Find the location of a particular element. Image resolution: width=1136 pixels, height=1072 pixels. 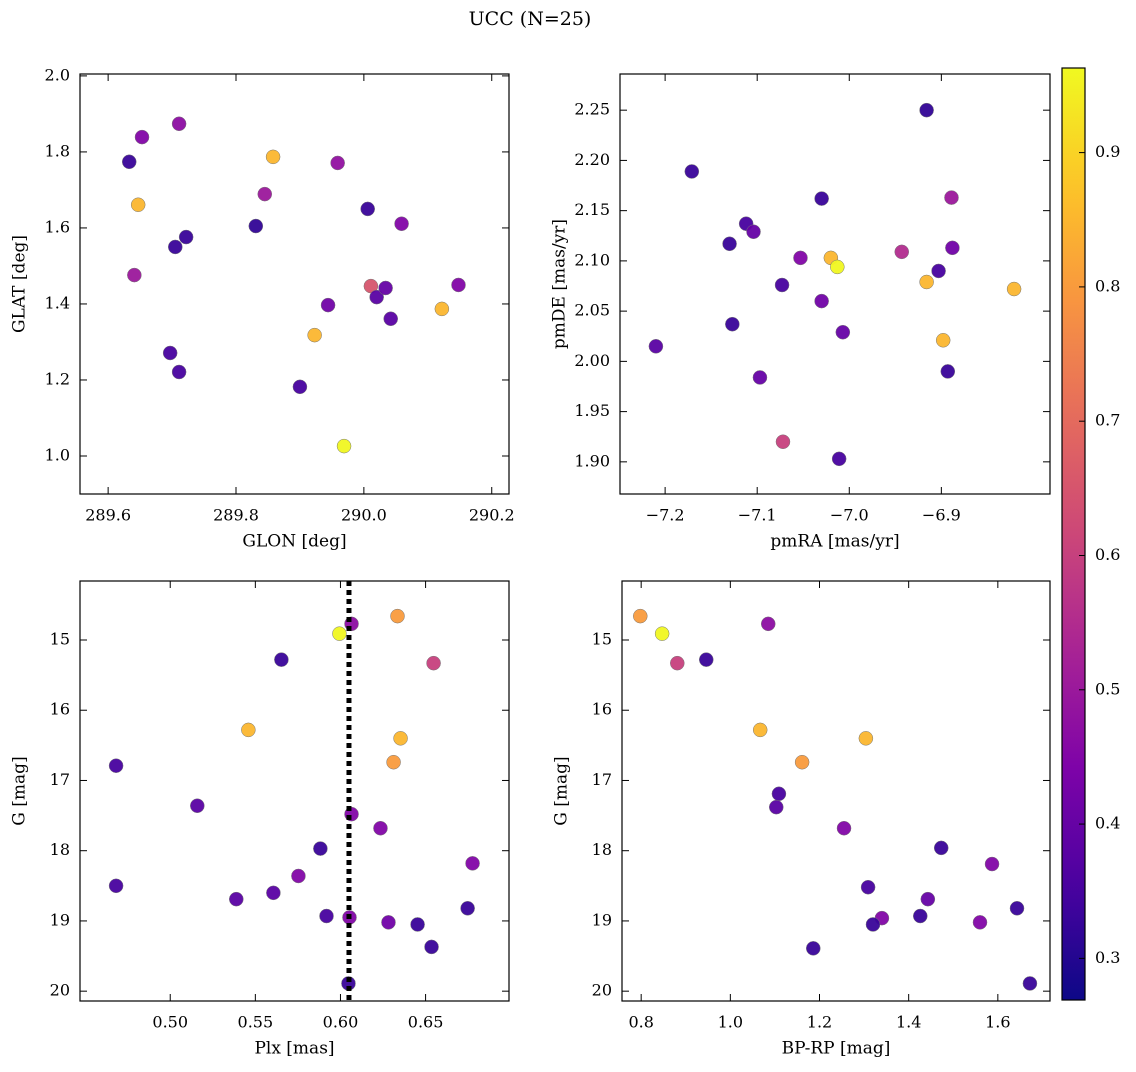

colorbar-tick-label: 0.8 is located at coordinates (1107, 285).